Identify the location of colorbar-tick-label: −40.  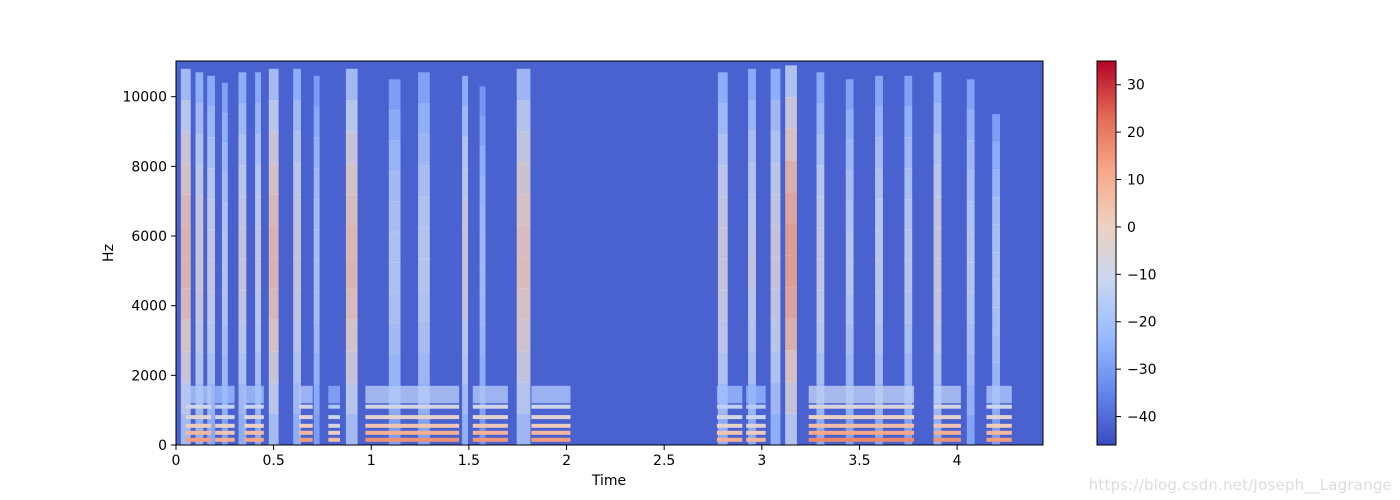
(1142, 418).